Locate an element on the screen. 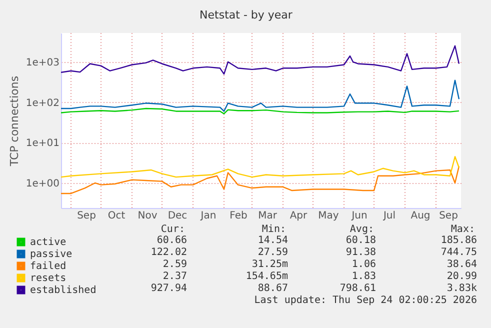 This screenshot has width=491, height=328. y-tick-label: 1e+00 is located at coordinates (43, 184).